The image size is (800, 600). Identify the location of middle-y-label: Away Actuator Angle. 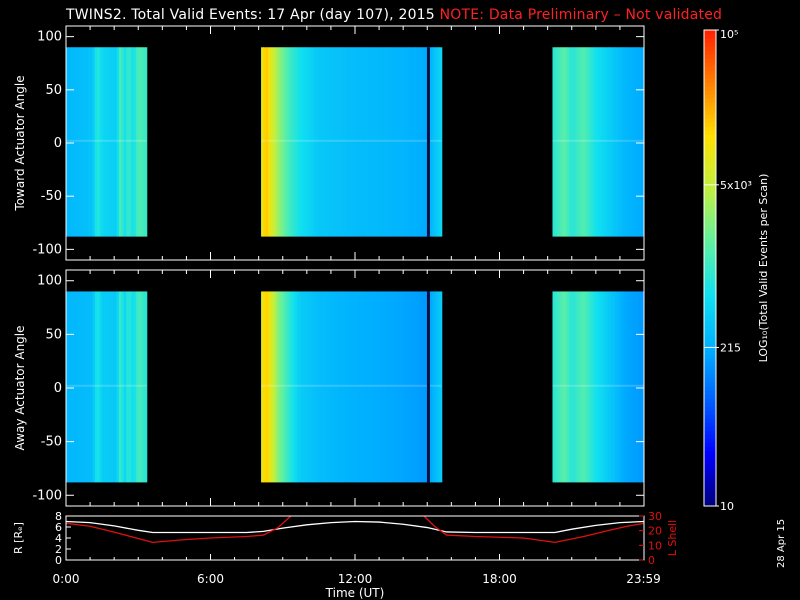
(20, 387).